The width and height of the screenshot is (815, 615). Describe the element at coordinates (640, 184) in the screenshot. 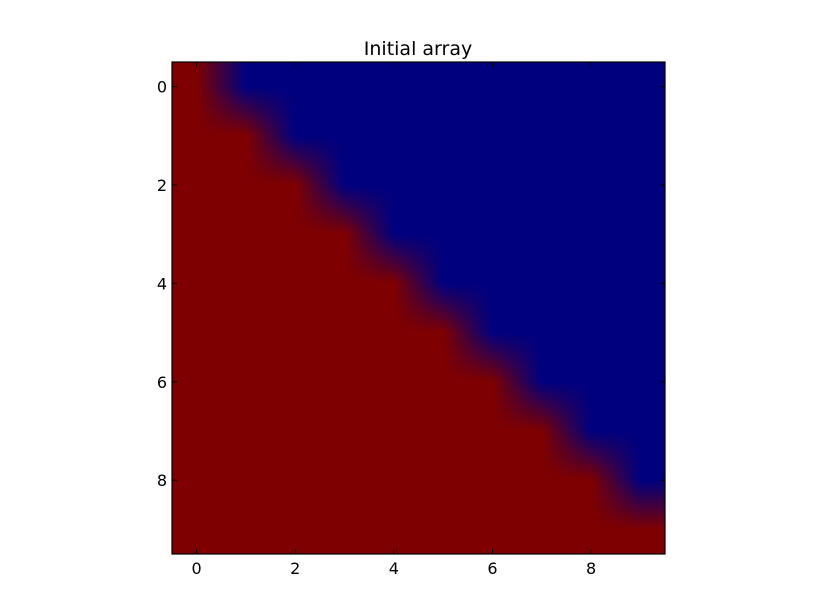

I see `heatmap-cell-r2-c9` at that location.